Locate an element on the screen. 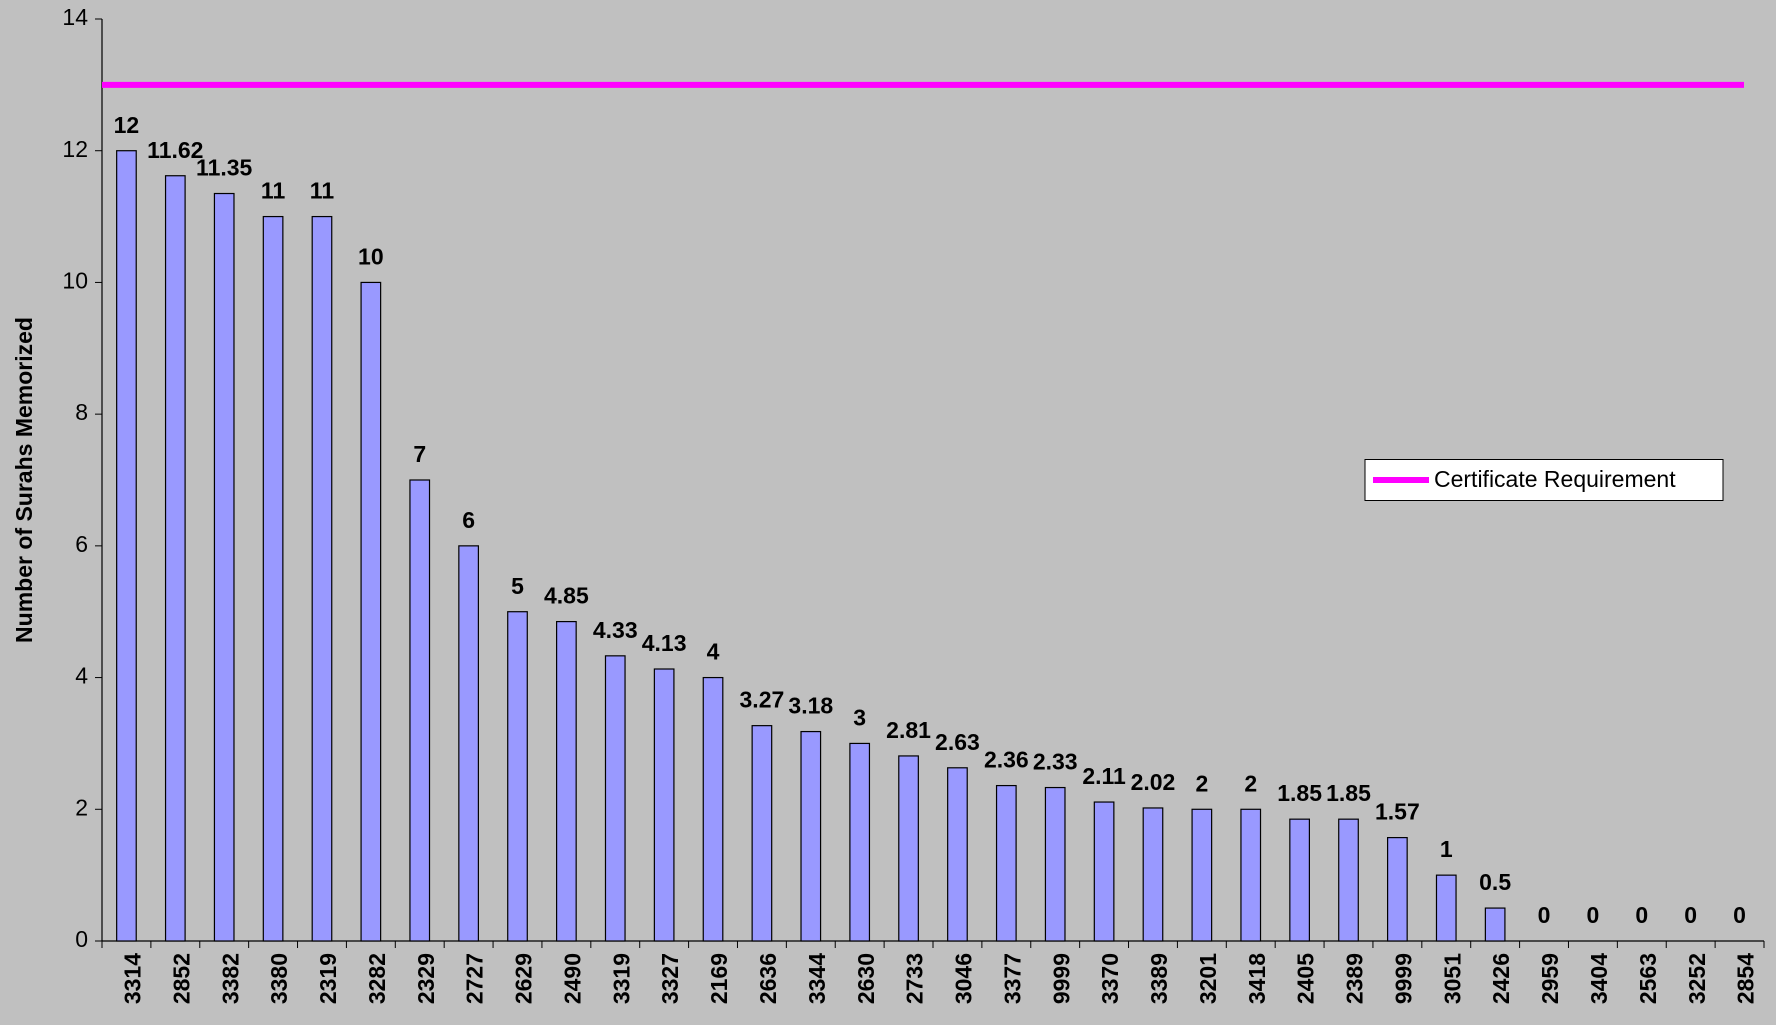 This screenshot has height=1025, width=1776. x-tick-label: 2329 is located at coordinates (426, 978).